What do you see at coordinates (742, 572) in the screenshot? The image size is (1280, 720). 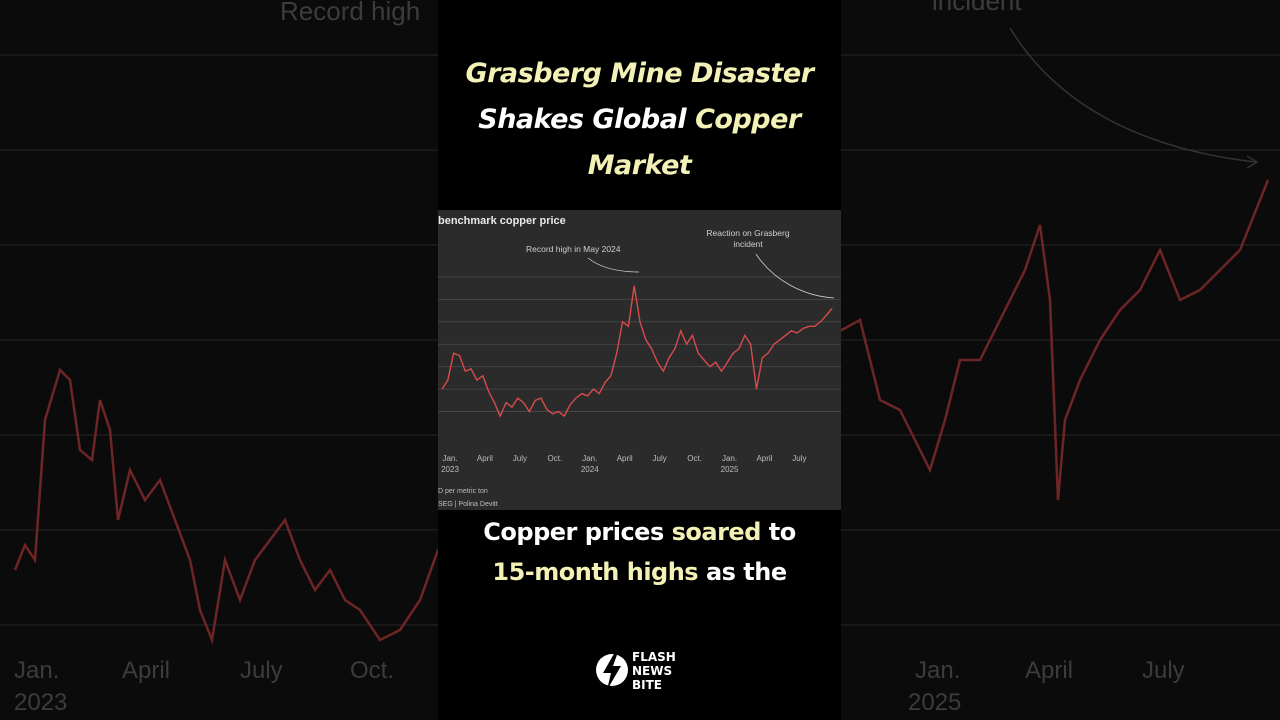 I see `caption-text-2b: as the` at bounding box center [742, 572].